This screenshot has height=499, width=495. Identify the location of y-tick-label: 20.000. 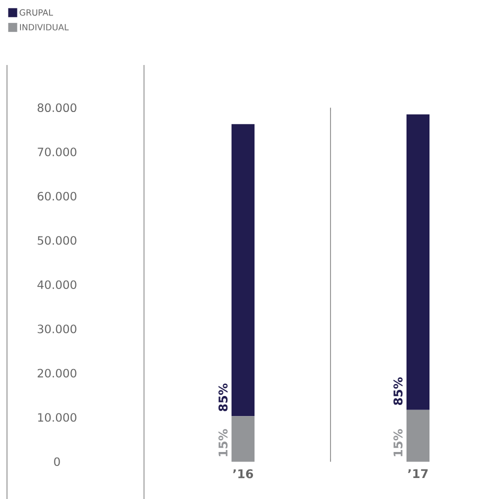
(57, 373).